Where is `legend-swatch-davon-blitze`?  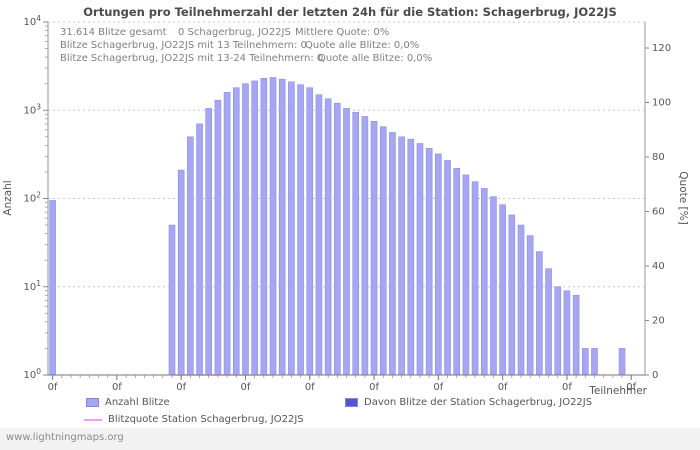 legend-swatch-davon-blitze is located at coordinates (351, 402).